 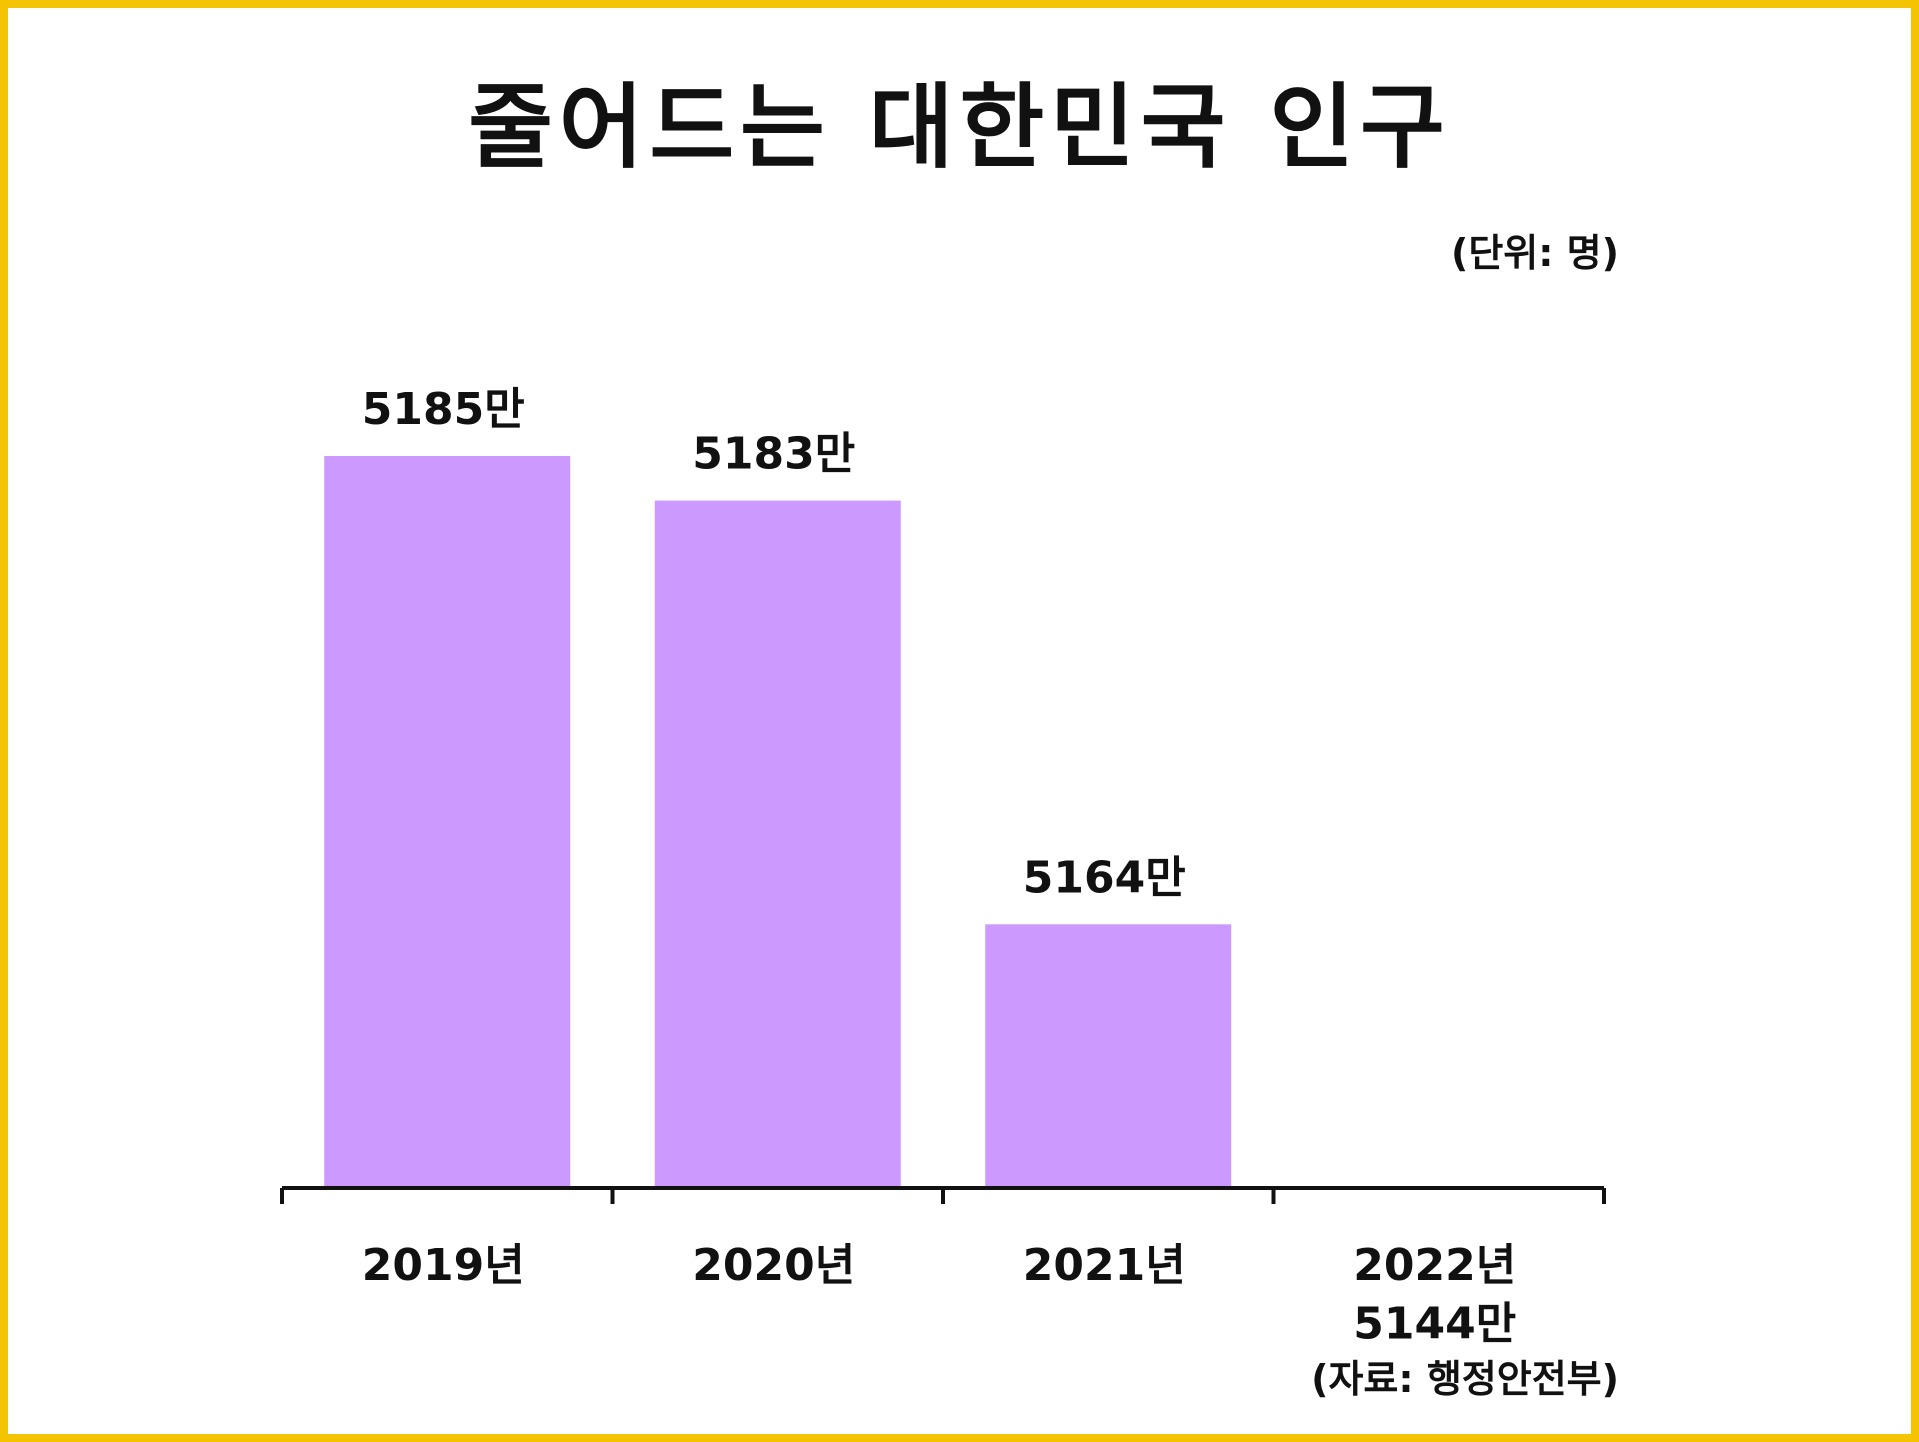 I want to click on value-label-2019년: 5185만, so click(x=443, y=409).